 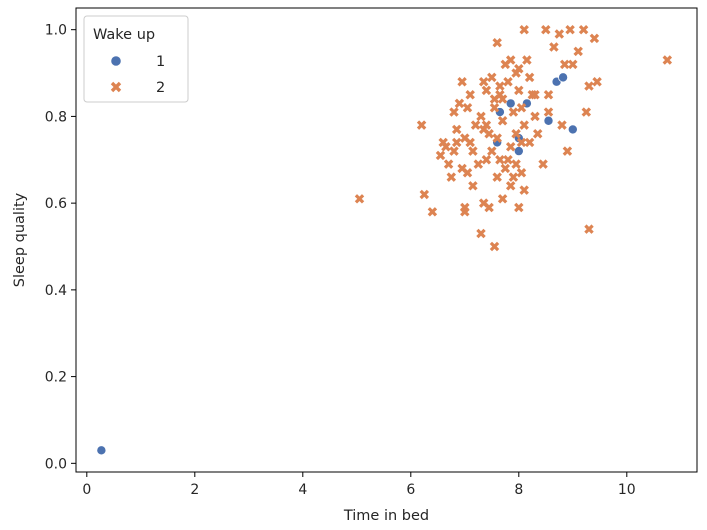 I want to click on y-tick-label: 0.6, so click(x=56, y=204).